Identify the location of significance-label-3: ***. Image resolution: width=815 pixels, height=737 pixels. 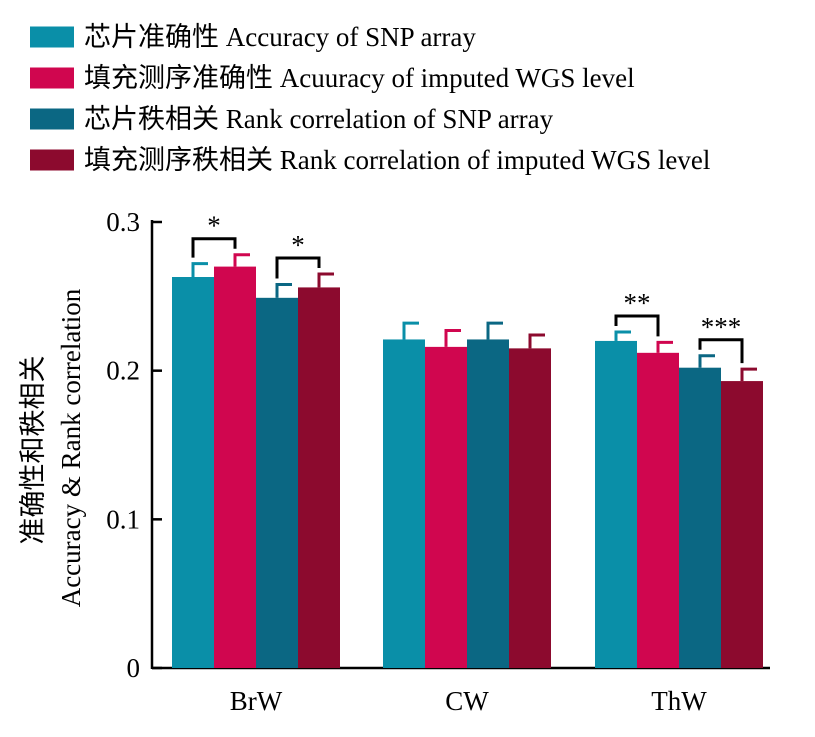
(721, 327).